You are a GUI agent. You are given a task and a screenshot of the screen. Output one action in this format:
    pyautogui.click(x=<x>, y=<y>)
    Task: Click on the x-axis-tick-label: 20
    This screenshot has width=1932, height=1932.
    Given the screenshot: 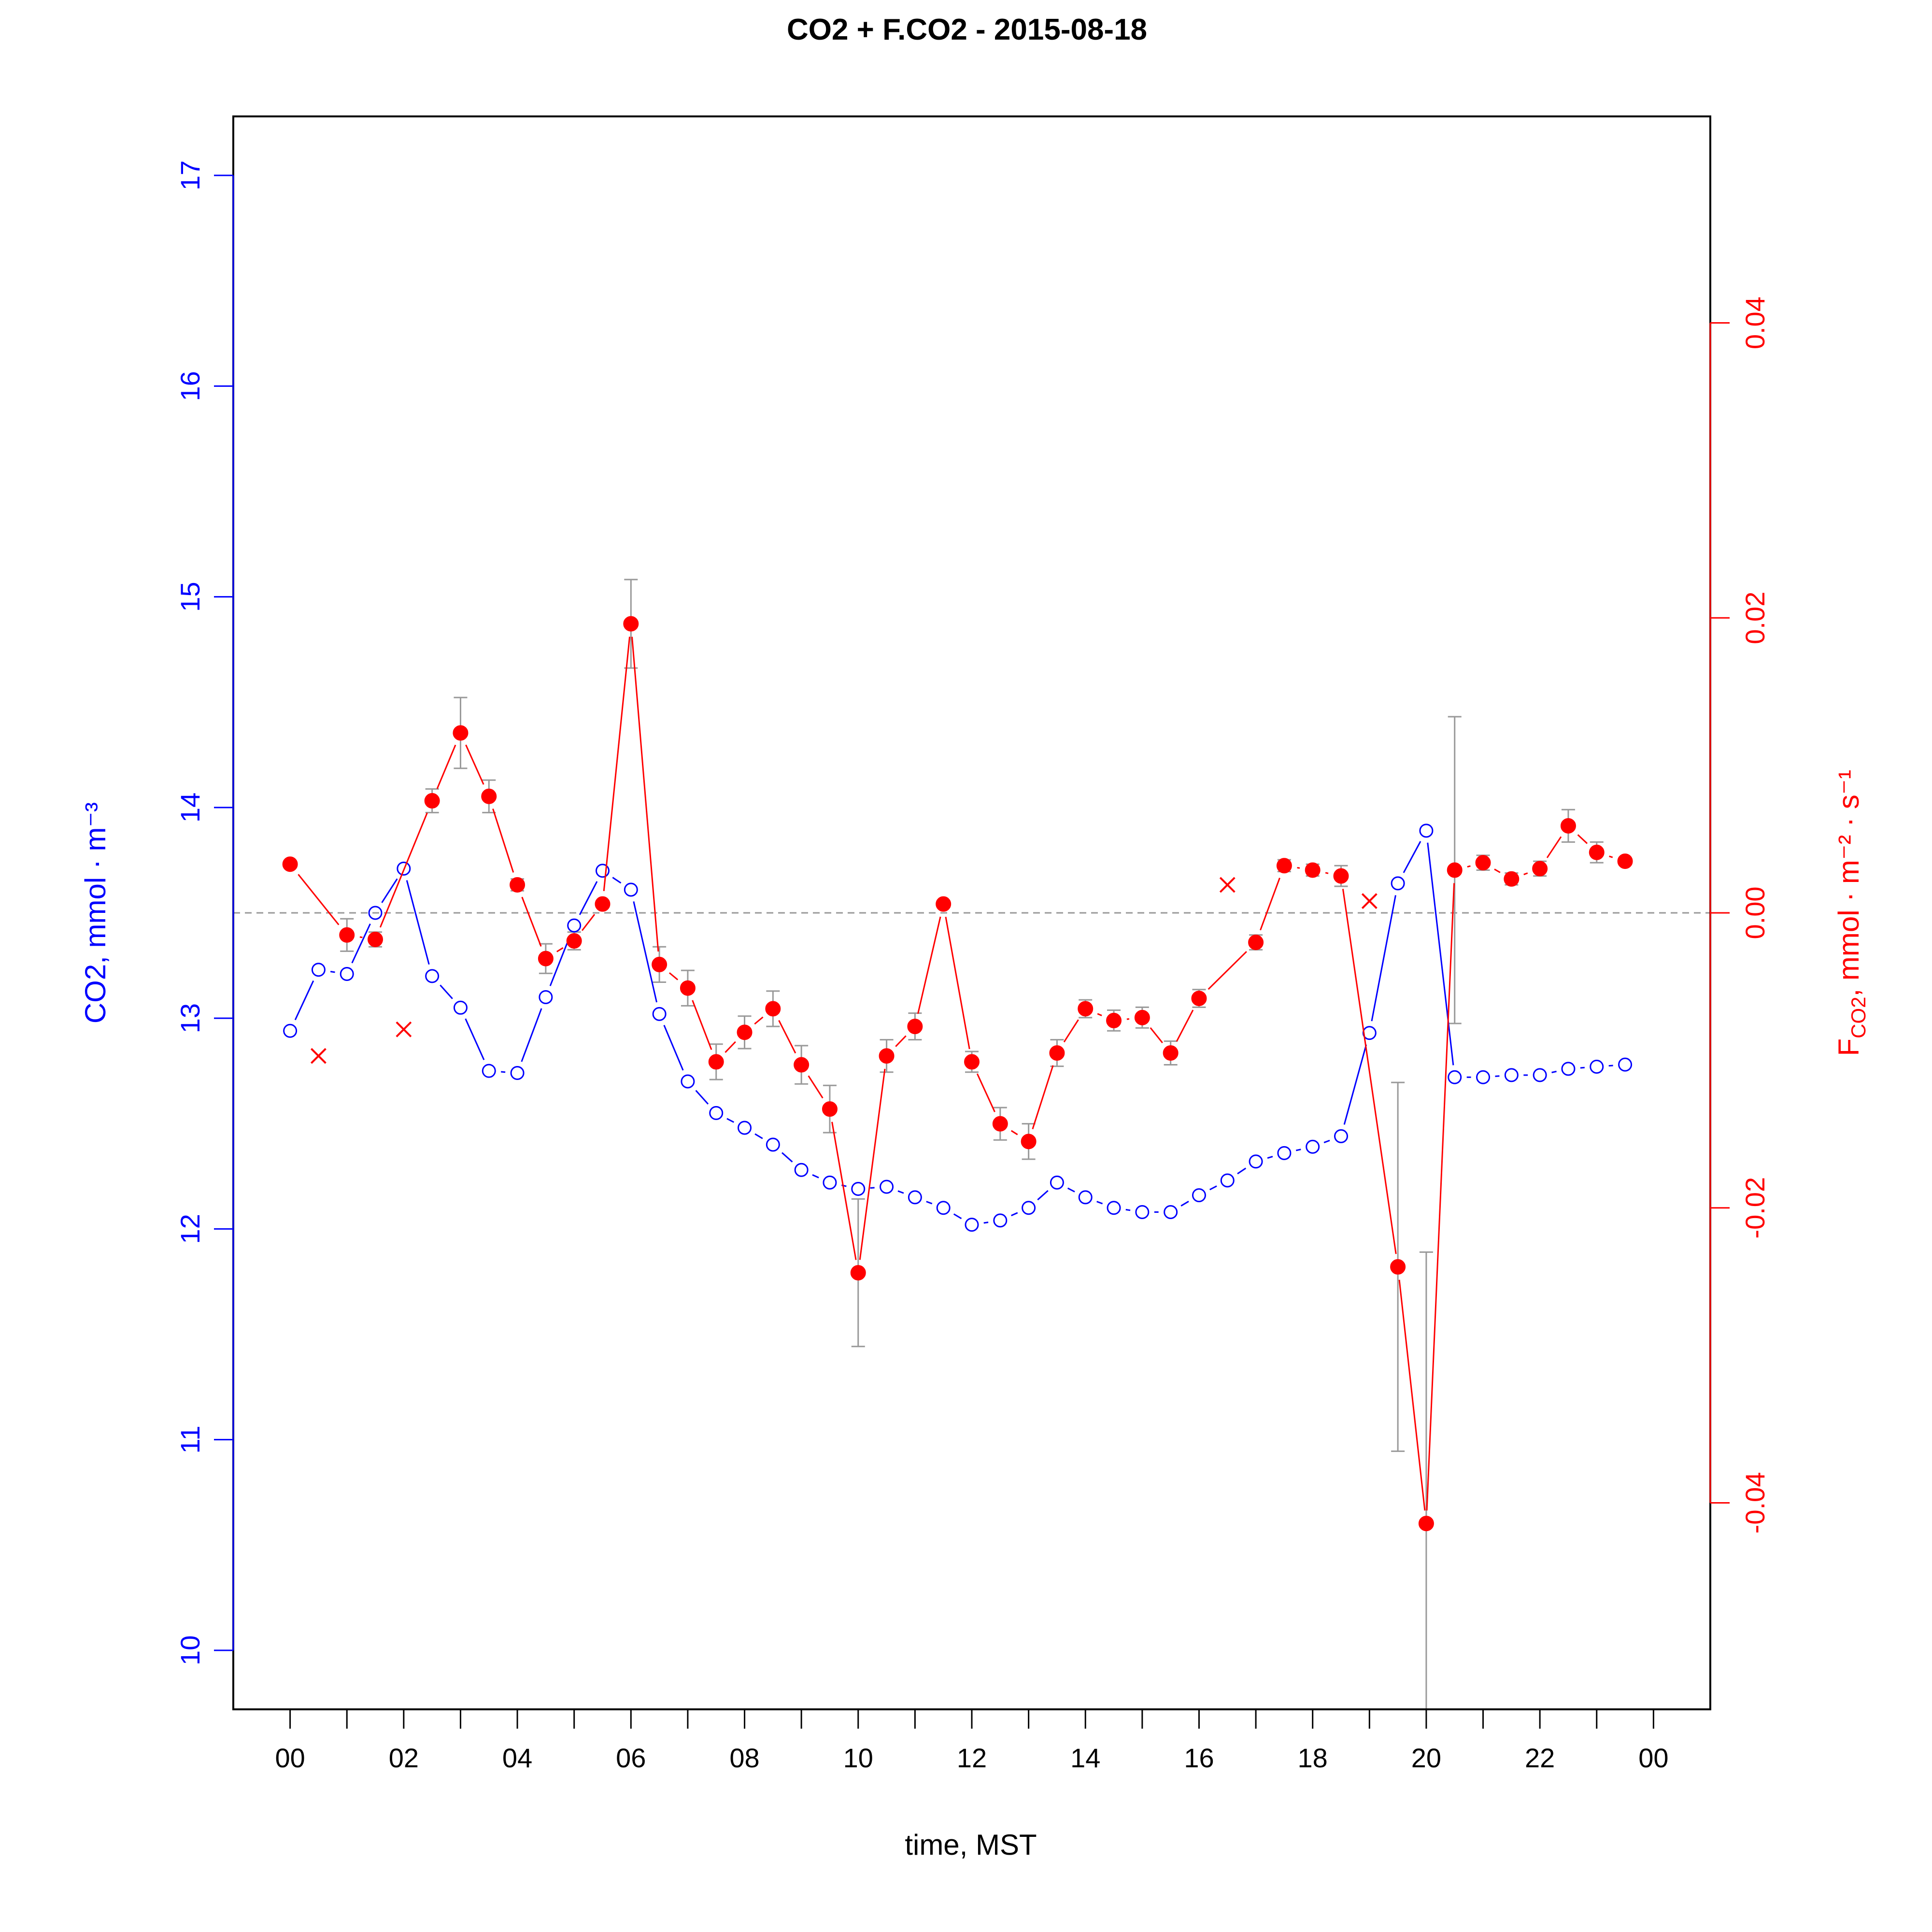 What is the action you would take?
    pyautogui.click(x=1426, y=1758)
    